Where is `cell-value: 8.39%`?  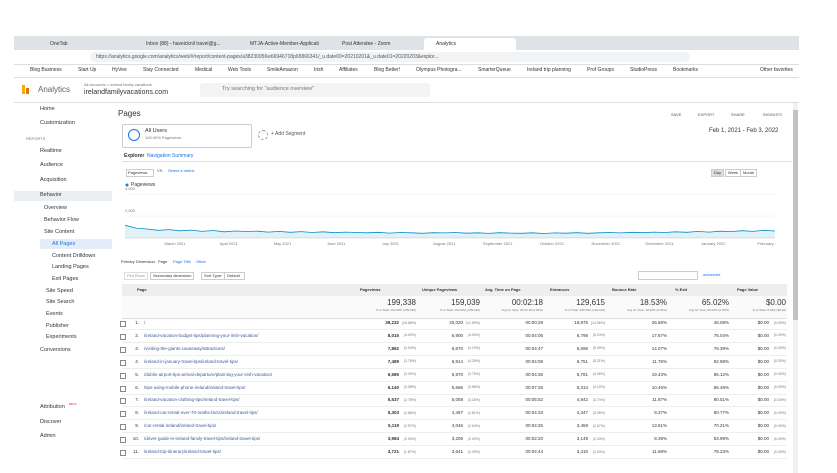
cell-value: 8.39% is located at coordinates (660, 439).